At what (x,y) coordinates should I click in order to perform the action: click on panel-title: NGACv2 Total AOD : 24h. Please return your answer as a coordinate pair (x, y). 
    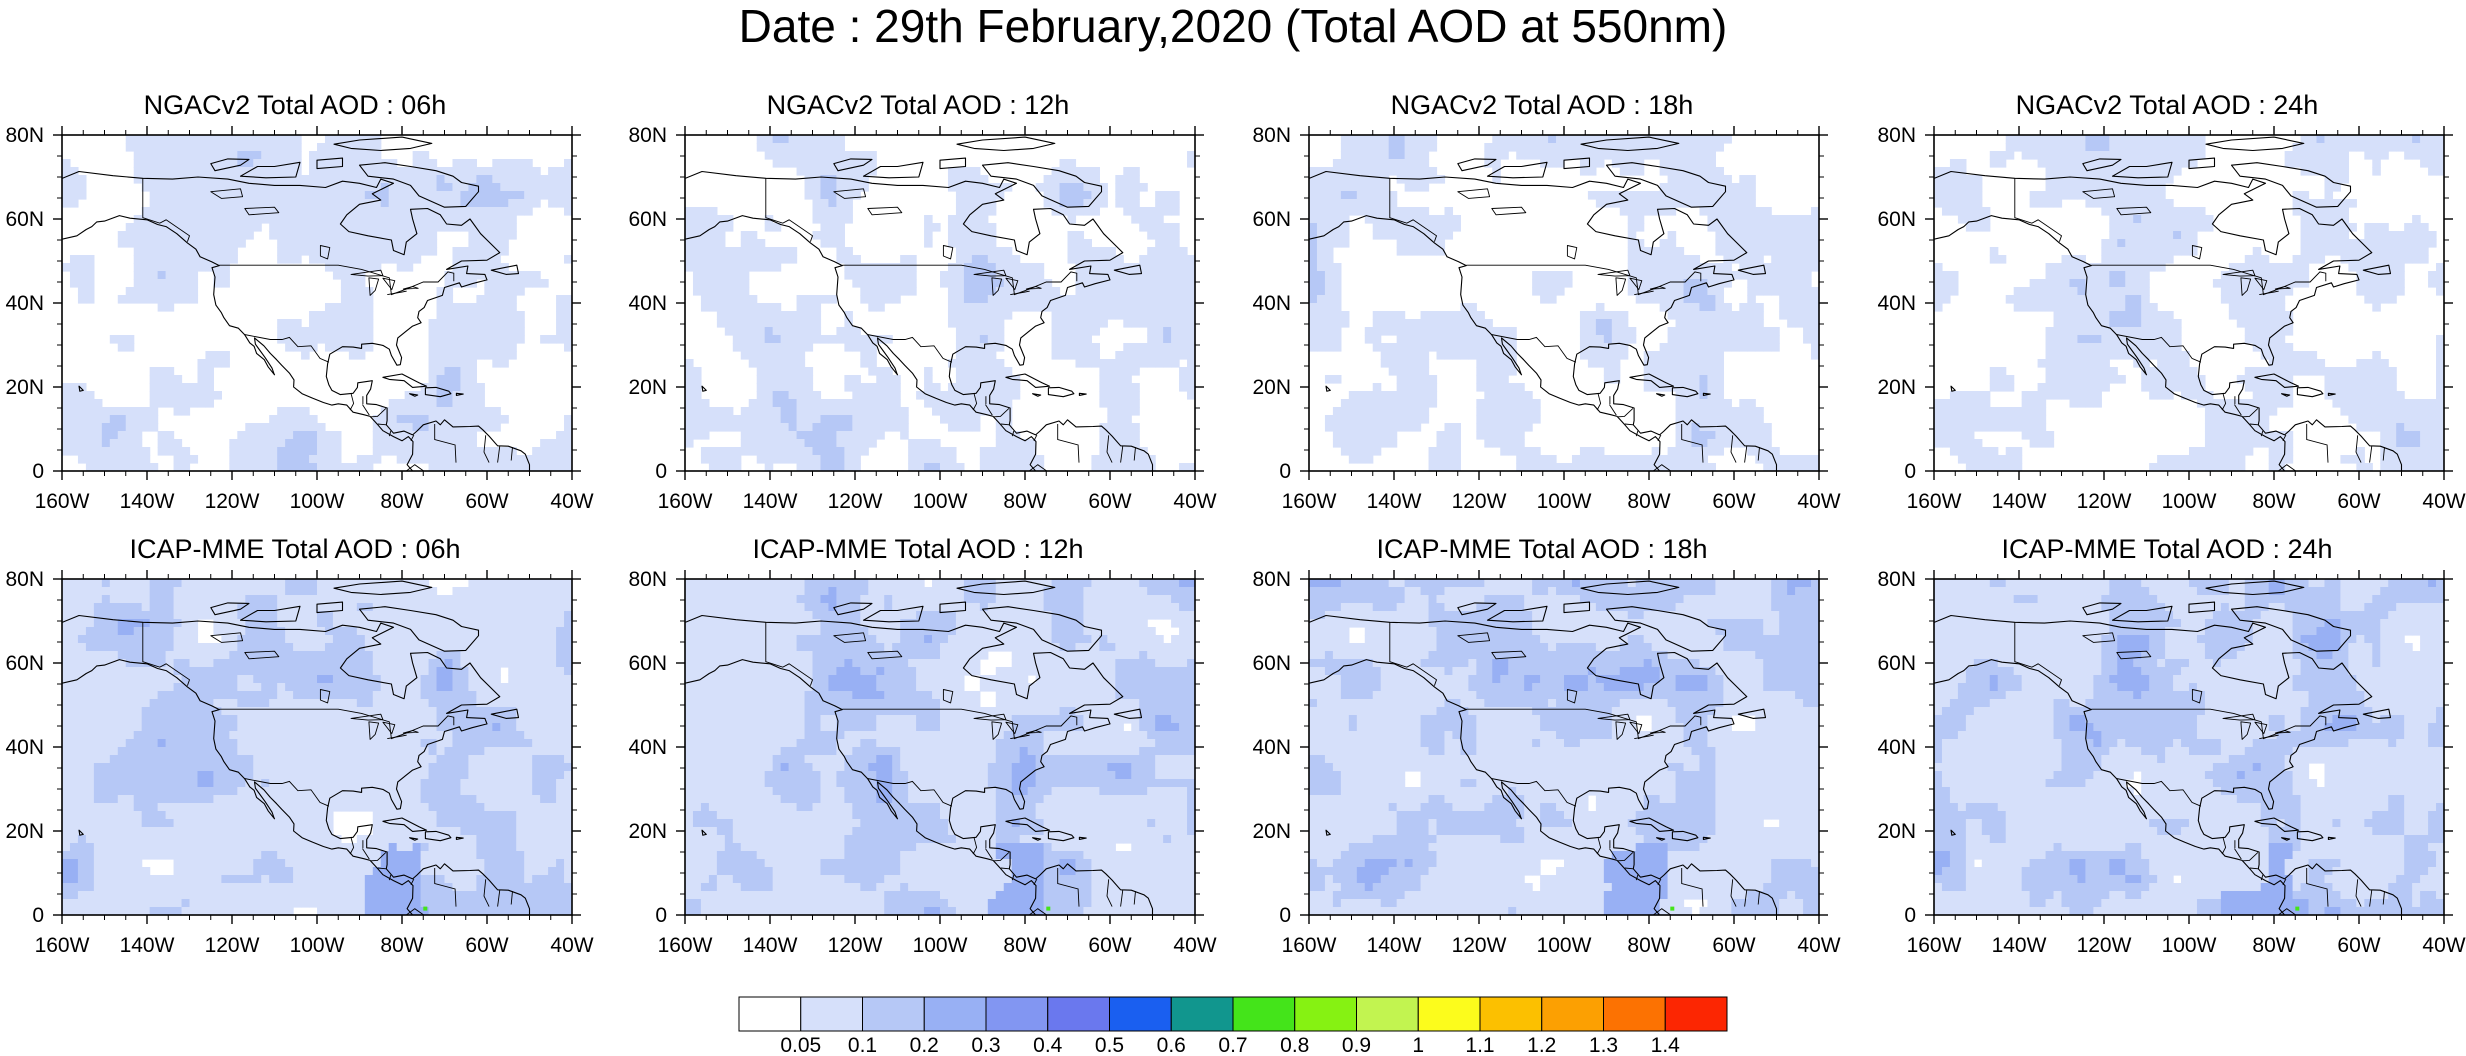
    Looking at the image, I should click on (2167, 105).